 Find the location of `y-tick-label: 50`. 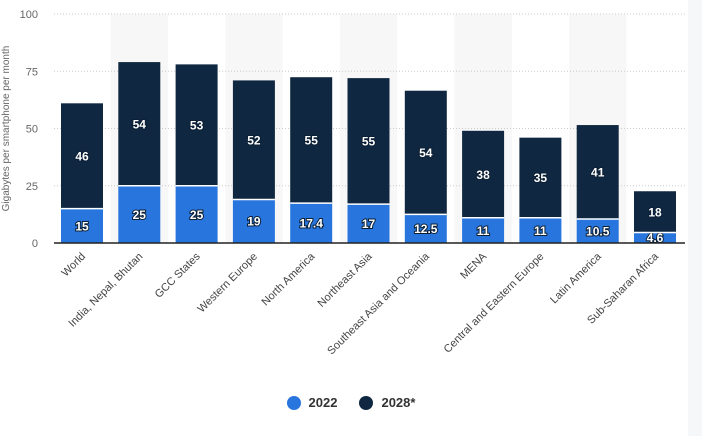

y-tick-label: 50 is located at coordinates (32, 130).